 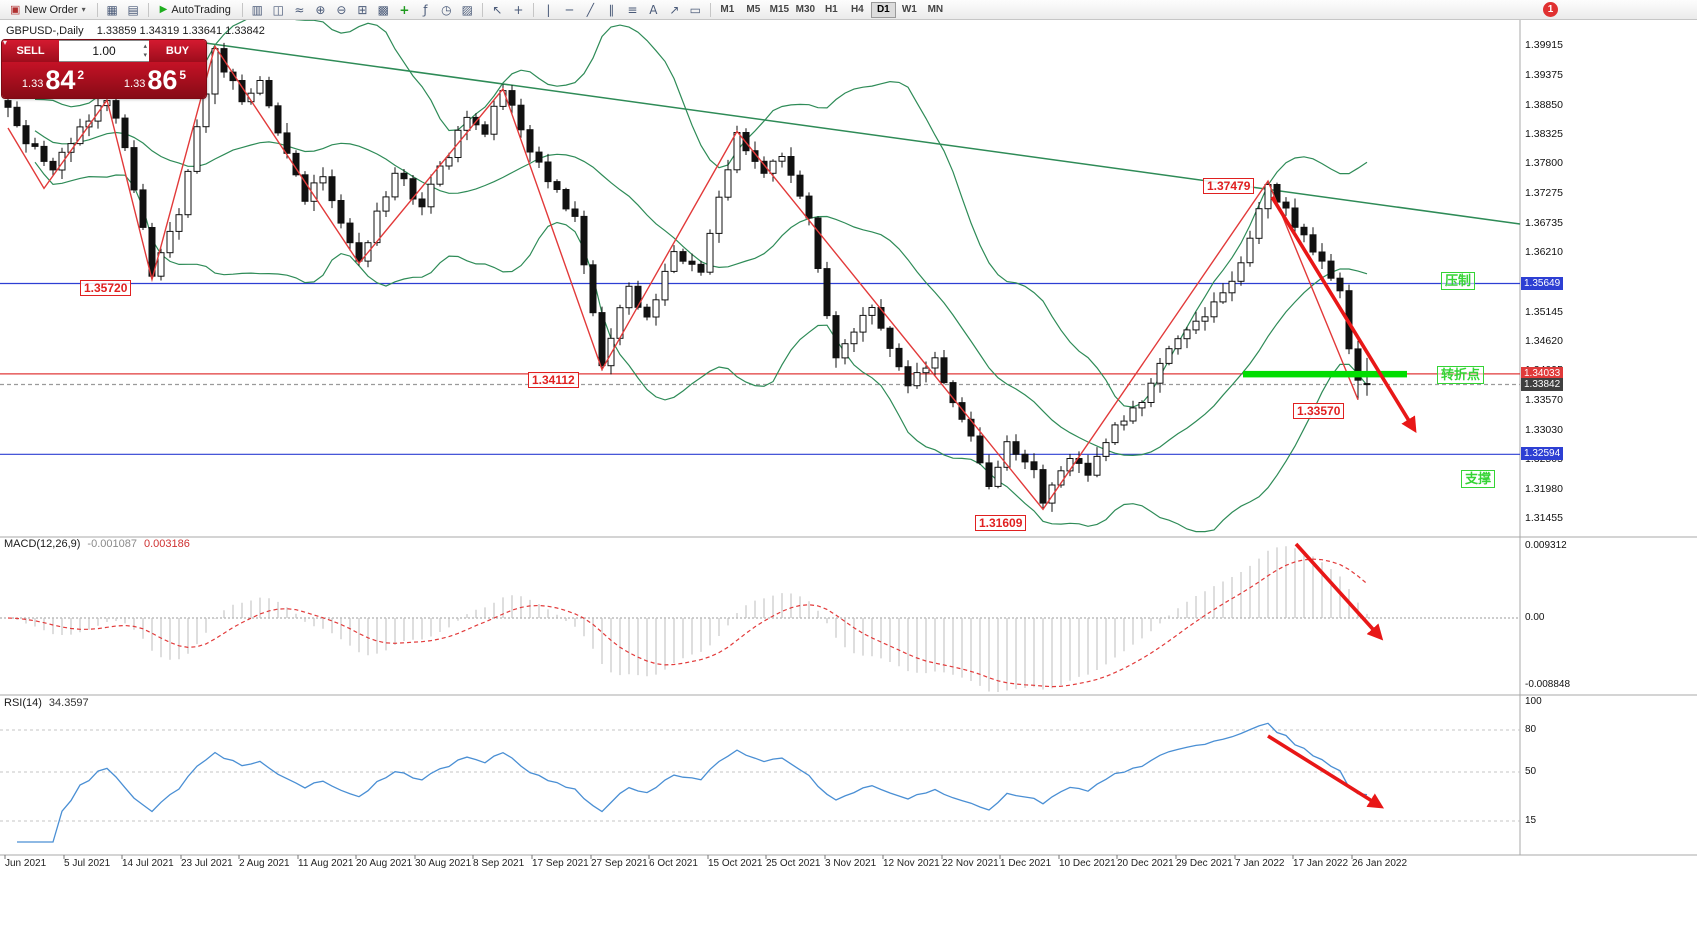 I want to click on timeframe-h4-button: H4, so click(x=857, y=10).